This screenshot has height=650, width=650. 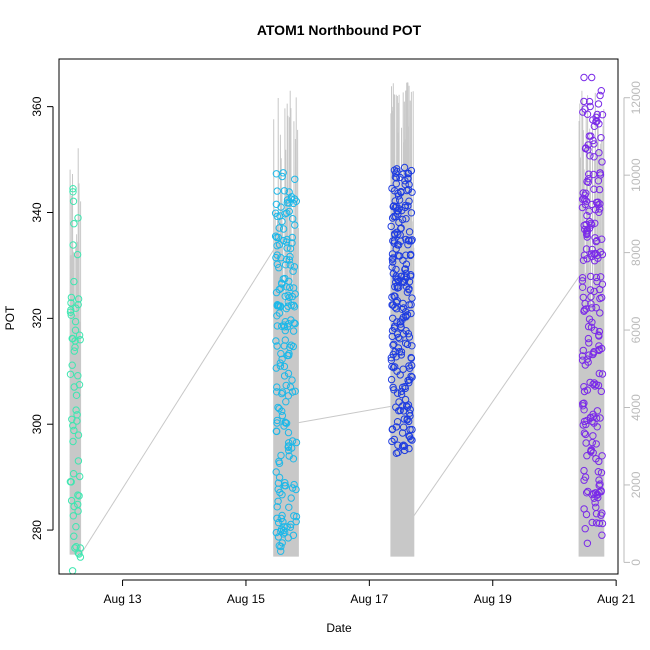 I want to click on y2-tick-label: 8000, so click(x=636, y=252).